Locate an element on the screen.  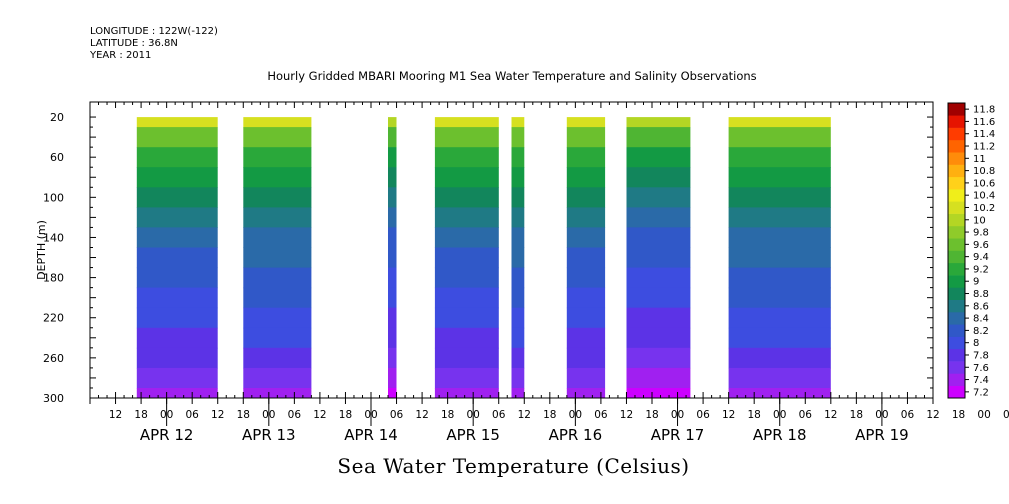
colorbar-label: 9.6 is located at coordinates (981, 245).